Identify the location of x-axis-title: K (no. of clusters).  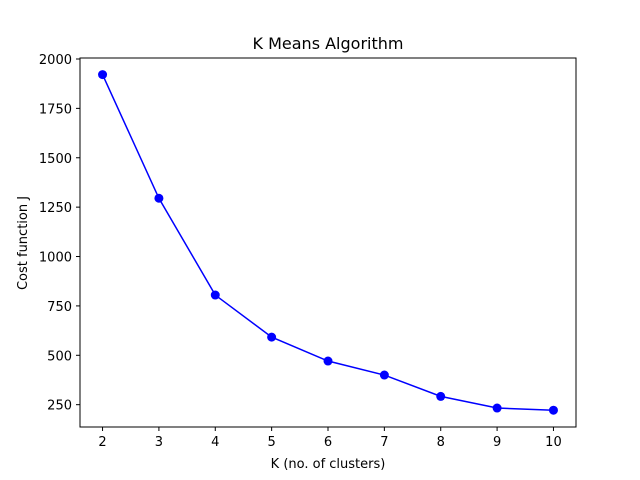
(328, 464).